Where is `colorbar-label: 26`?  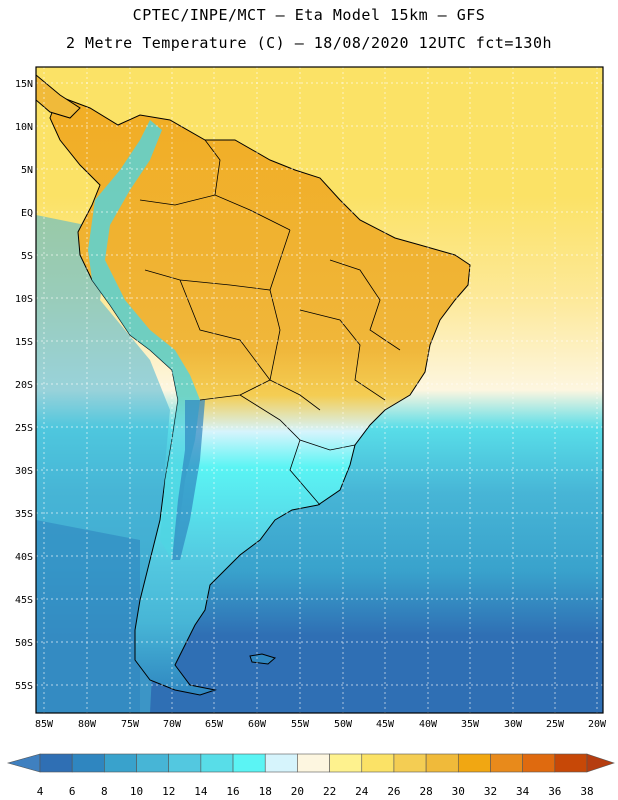 colorbar-label: 26 is located at coordinates (393, 791).